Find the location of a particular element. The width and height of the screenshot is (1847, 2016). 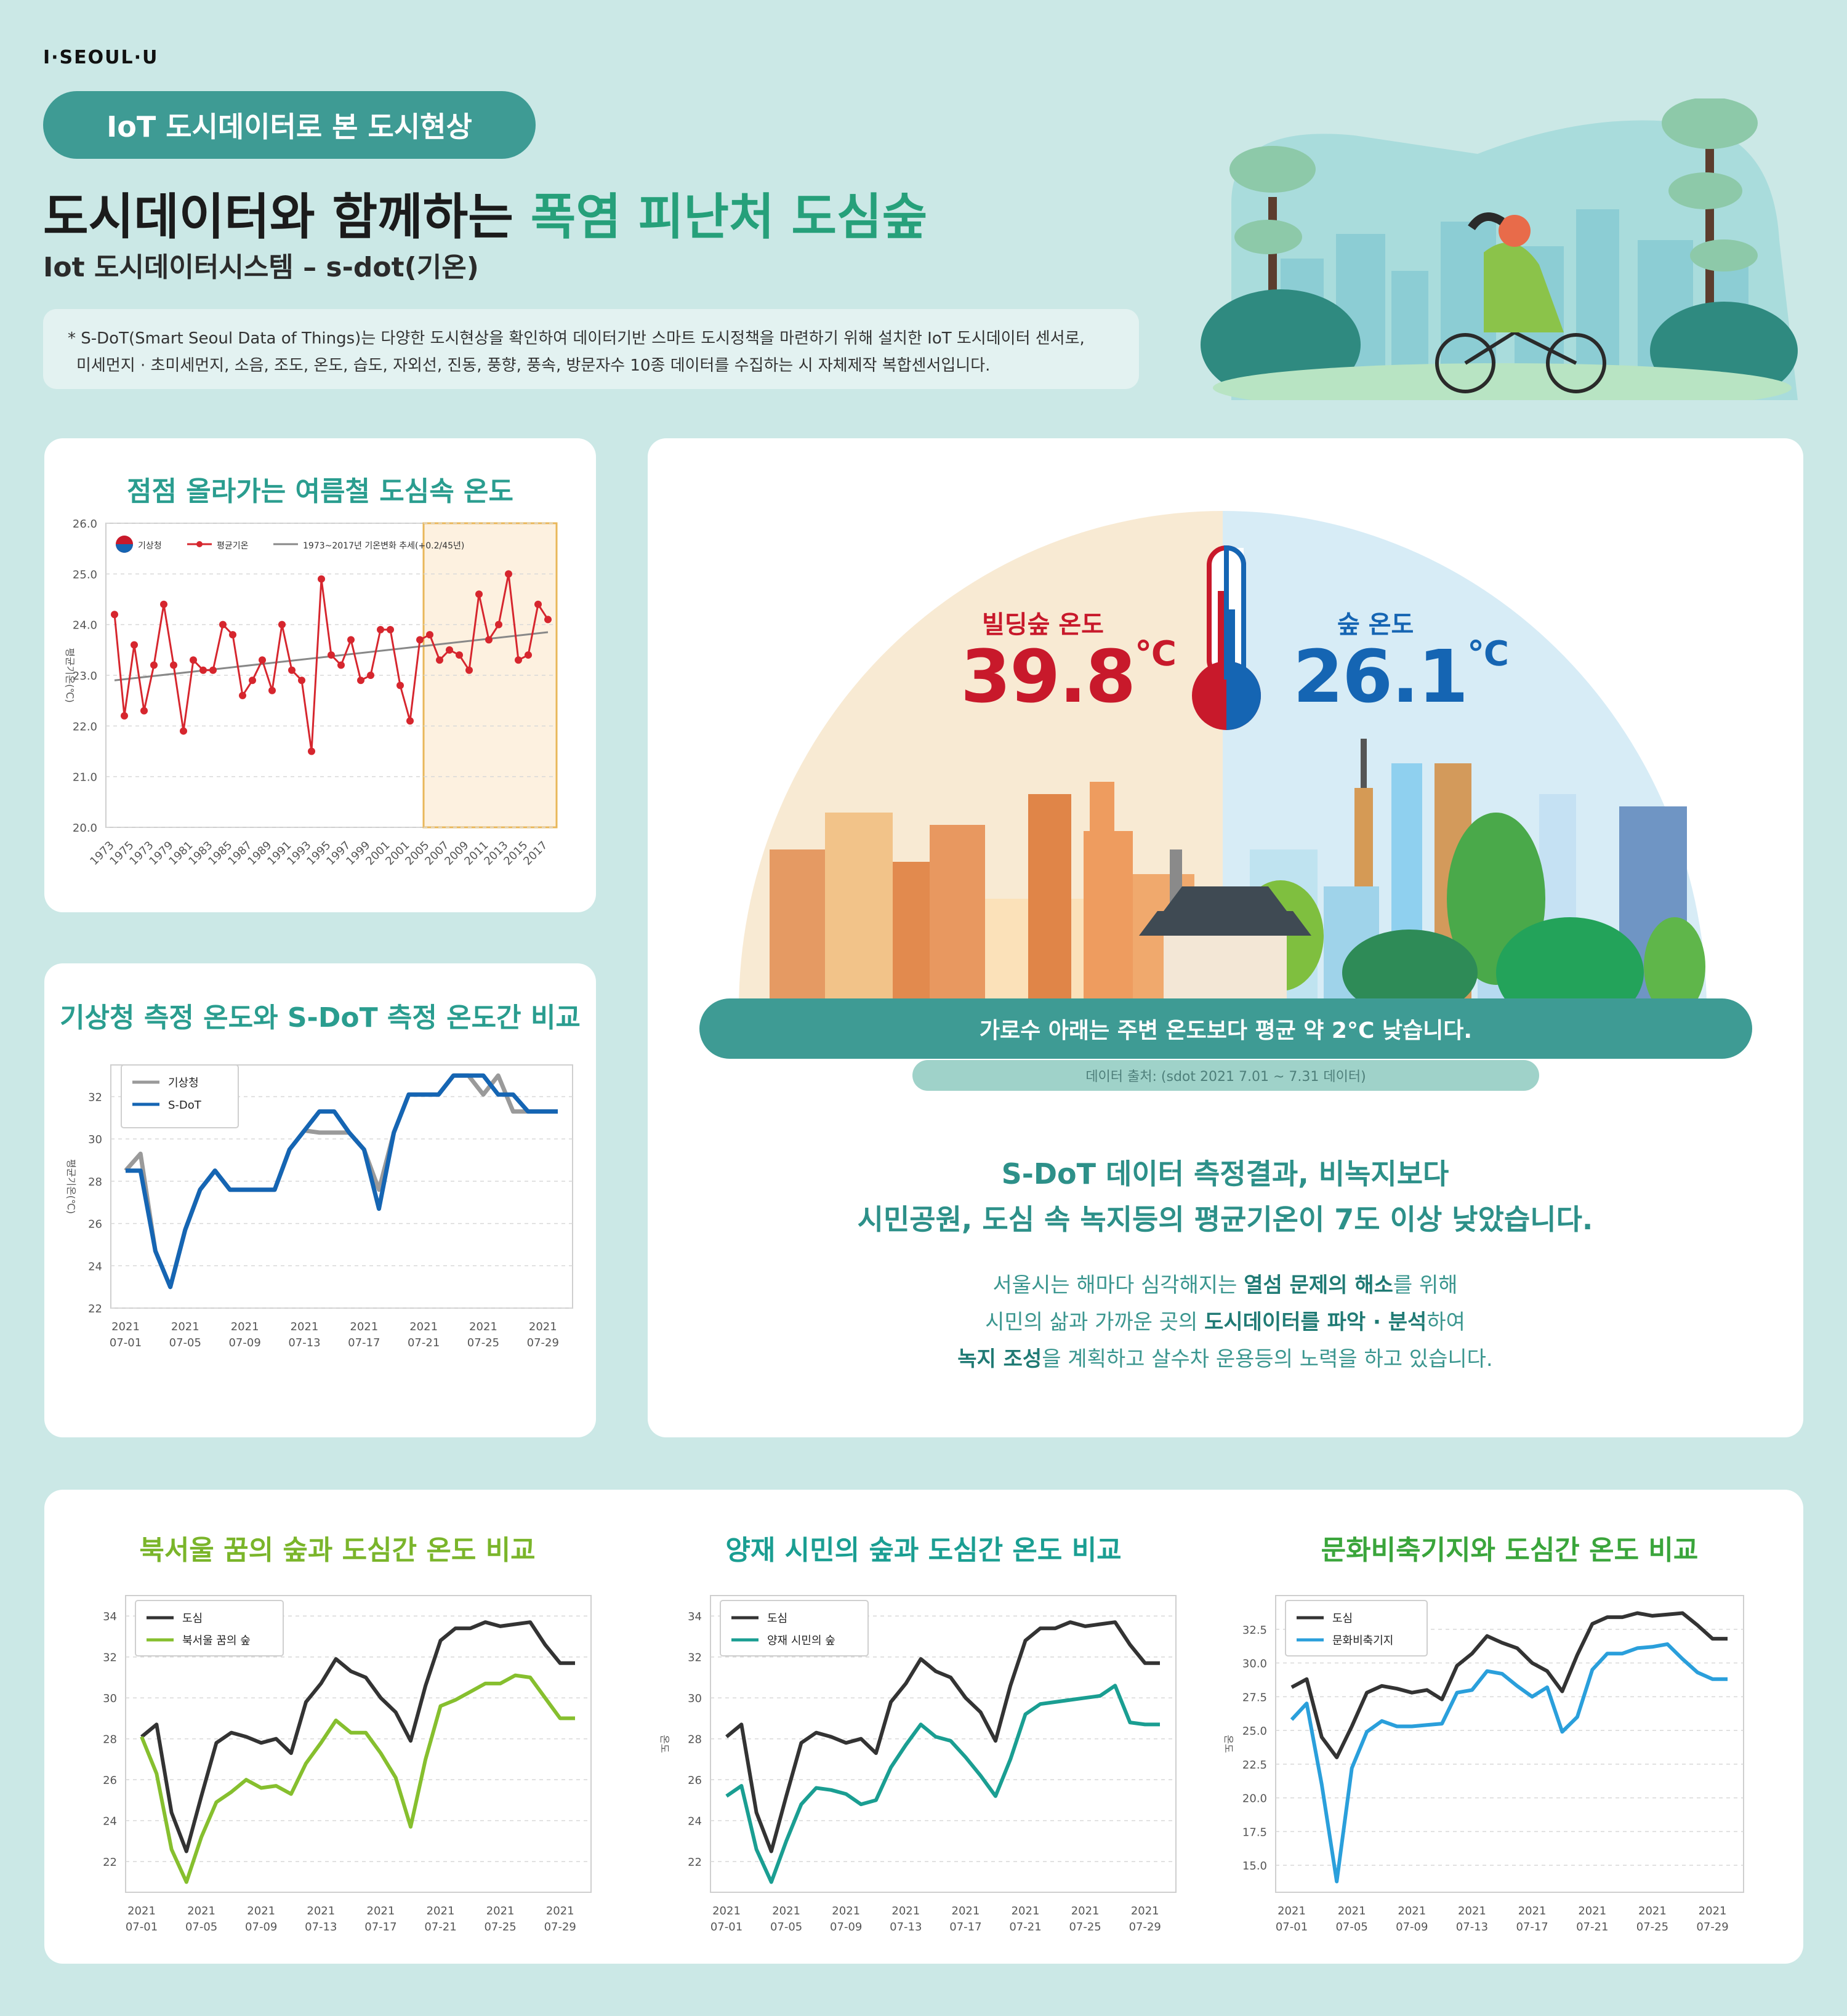

desc-text: 하여 is located at coordinates (1446, 1322).